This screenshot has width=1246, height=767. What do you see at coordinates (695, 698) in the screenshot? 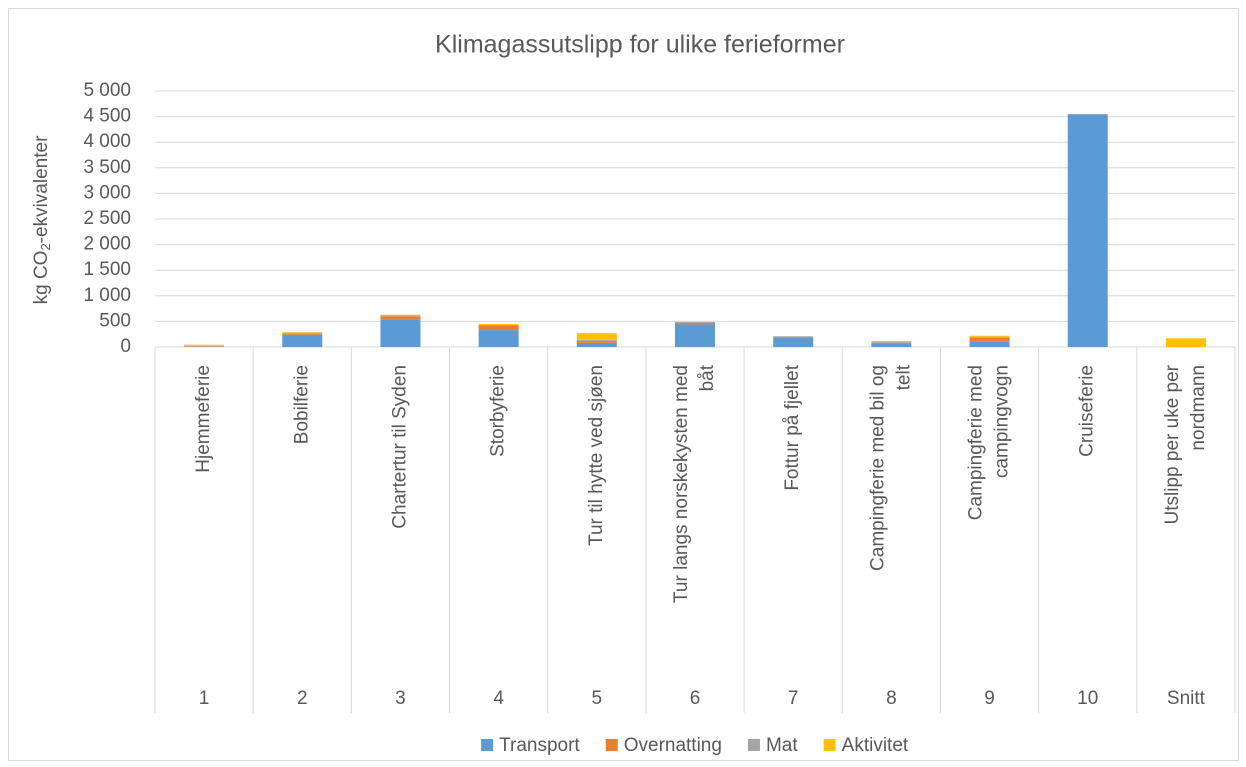
I see `x-tick-label: 6` at bounding box center [695, 698].